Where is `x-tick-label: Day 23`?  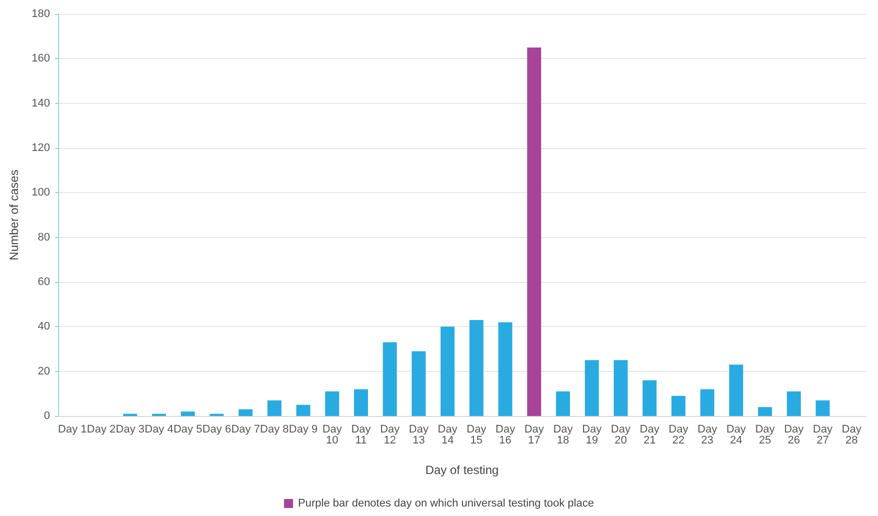 x-tick-label: Day 23 is located at coordinates (708, 435).